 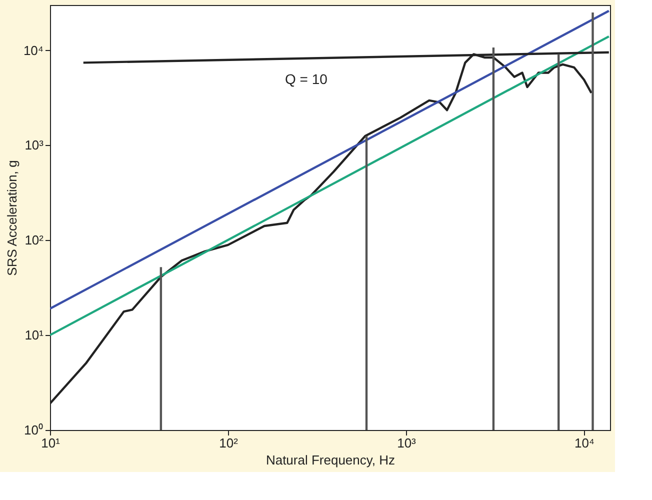 I want to click on y-tick-label: 10³, so click(x=34, y=145).